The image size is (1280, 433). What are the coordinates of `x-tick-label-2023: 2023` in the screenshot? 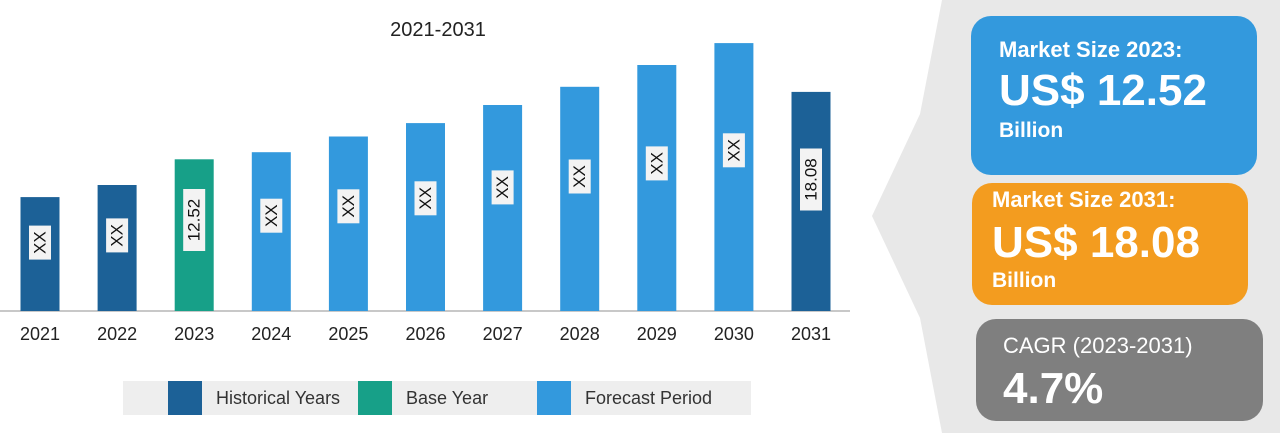 It's located at (194, 334).